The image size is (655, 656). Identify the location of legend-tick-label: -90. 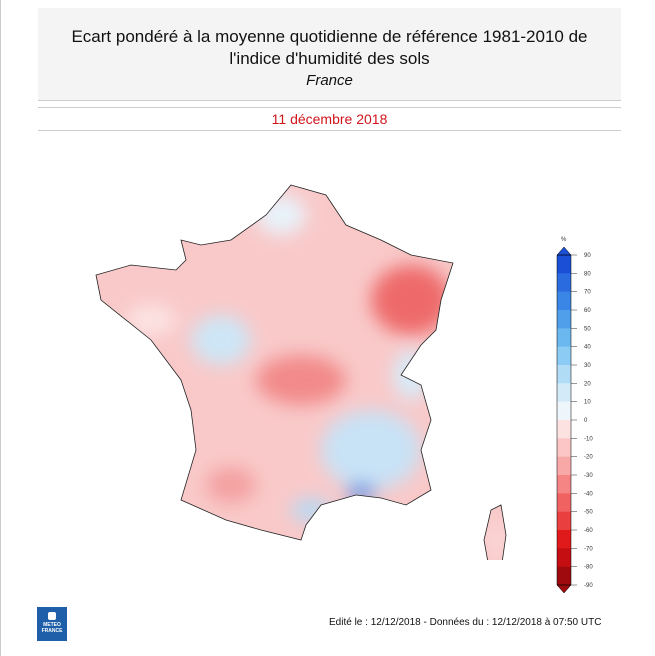
(588, 586).